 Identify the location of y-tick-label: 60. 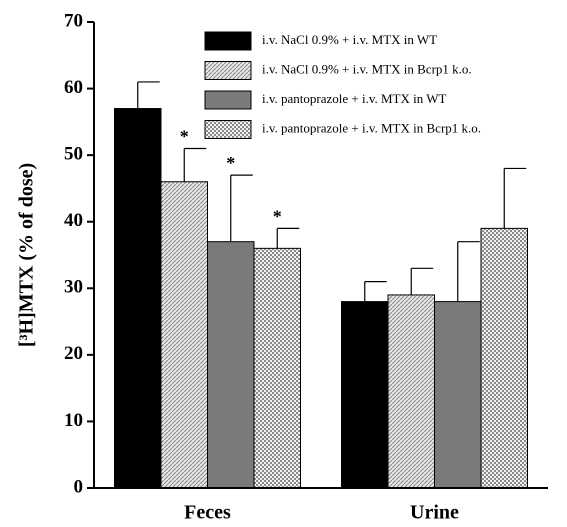
(73, 87).